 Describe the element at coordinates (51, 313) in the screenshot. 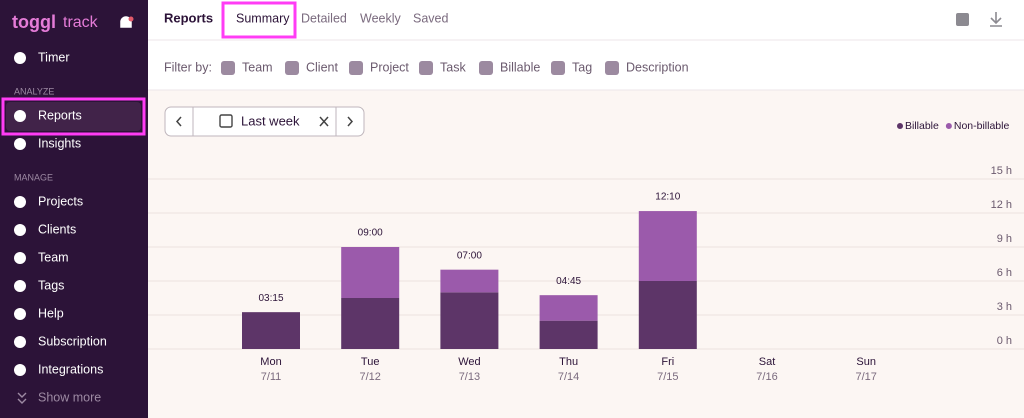

I see `nav-item: Help` at that location.